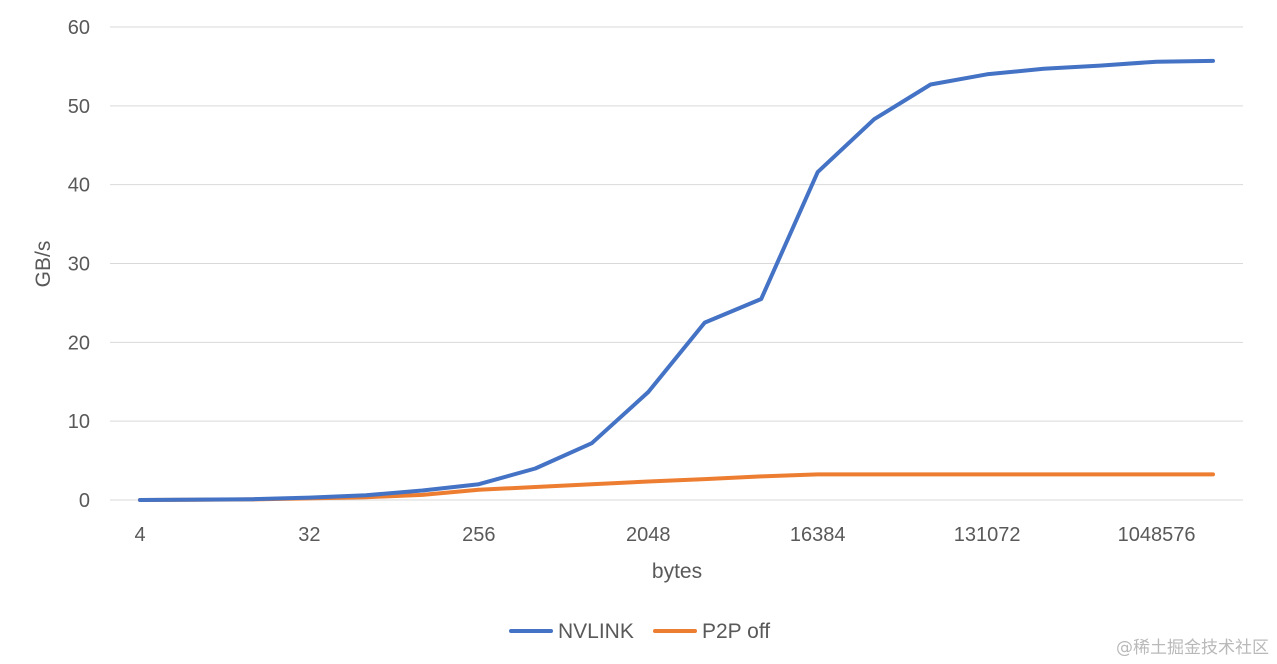 Image resolution: width=1277 pixels, height=664 pixels. What do you see at coordinates (79, 343) in the screenshot?
I see `y-tick-label: 20` at bounding box center [79, 343].